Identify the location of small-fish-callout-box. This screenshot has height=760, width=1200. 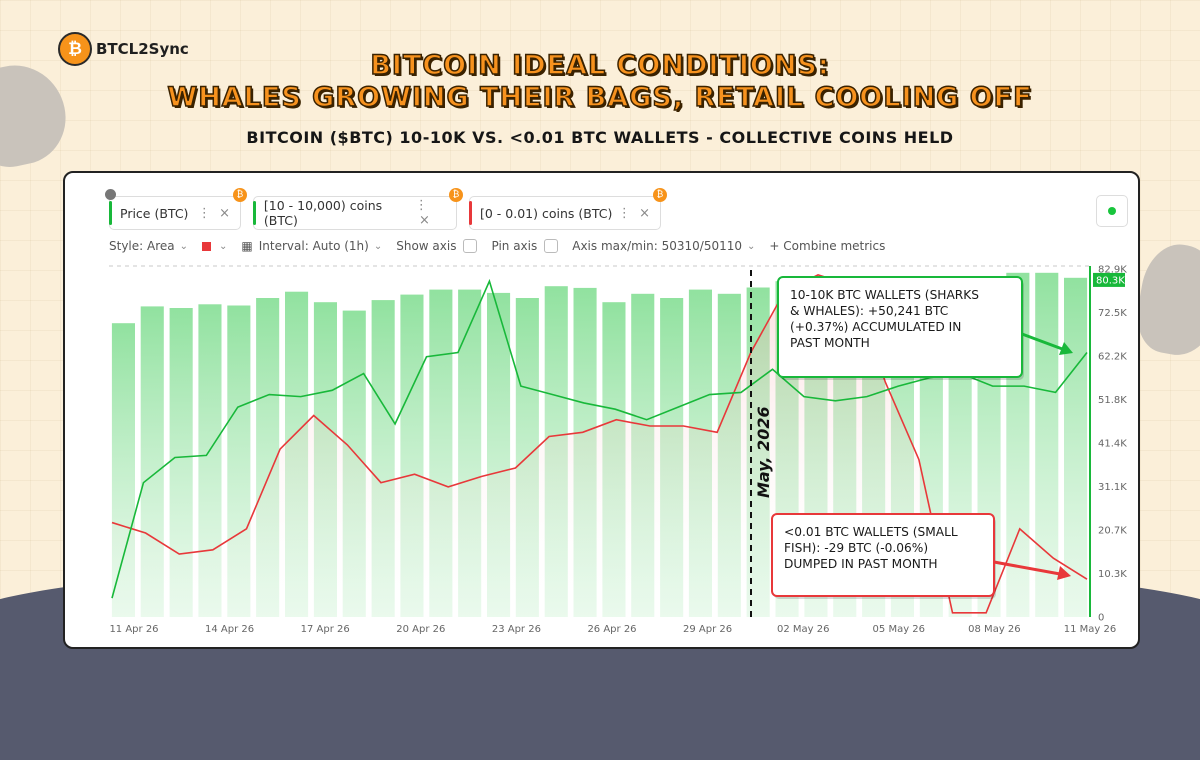
(883, 555).